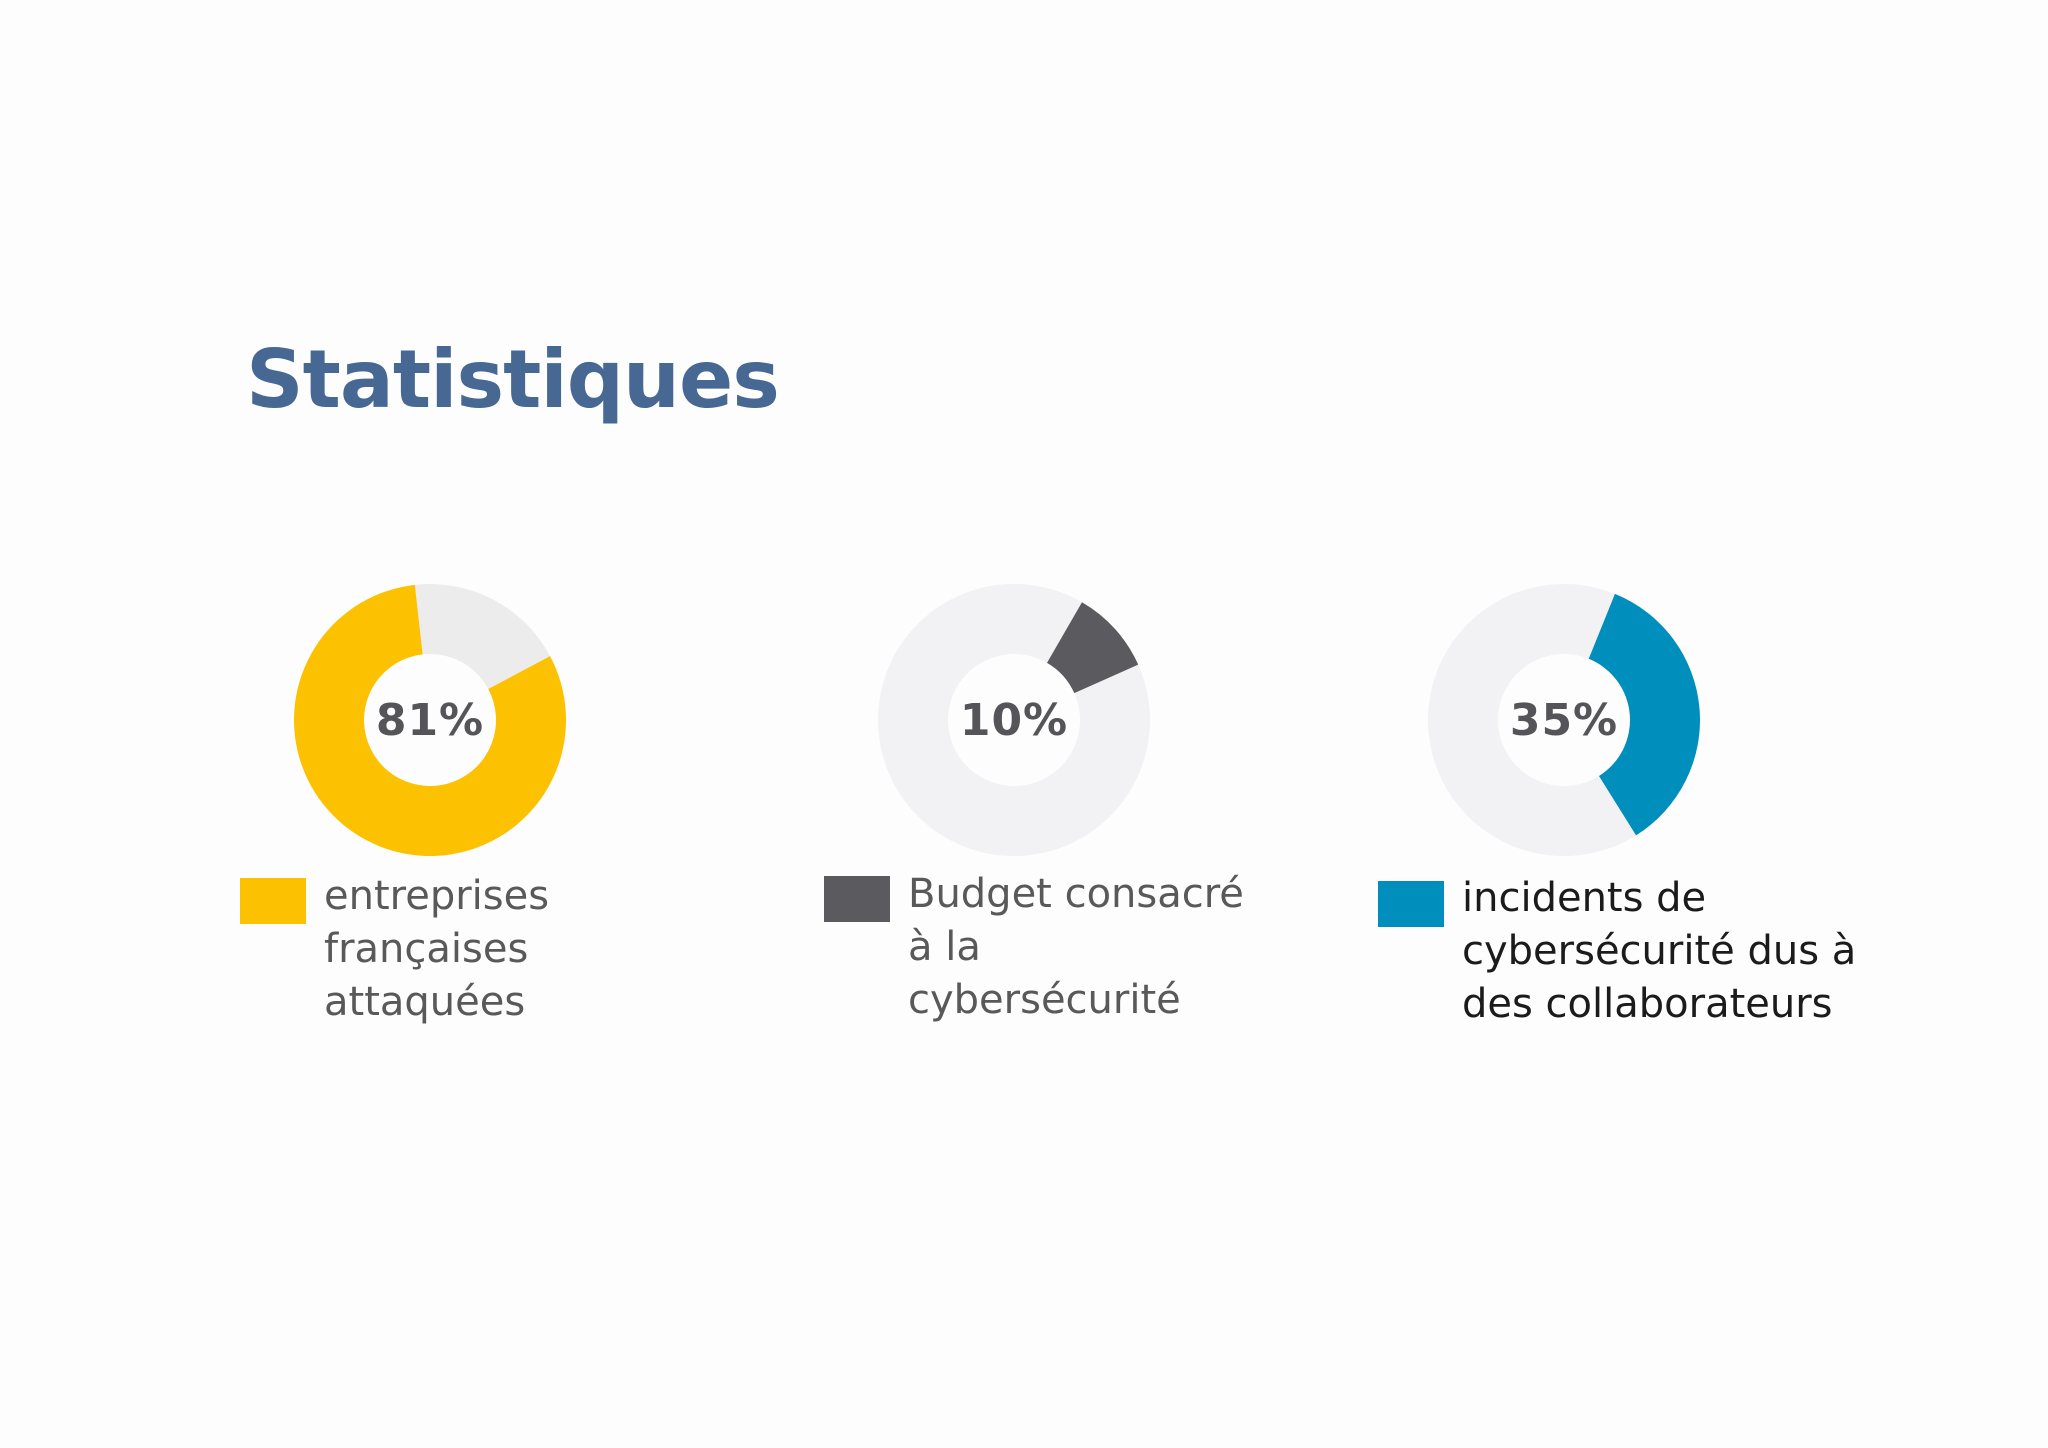 This screenshot has height=1448, width=2048. What do you see at coordinates (437, 896) in the screenshot?
I see `legend-line: entreprises` at bounding box center [437, 896].